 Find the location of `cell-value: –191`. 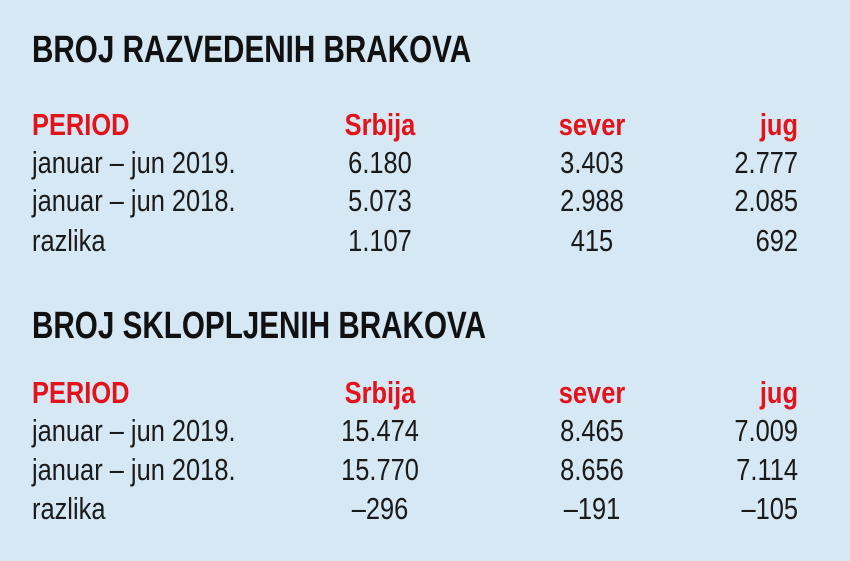

cell-value: –191 is located at coordinates (592, 508).